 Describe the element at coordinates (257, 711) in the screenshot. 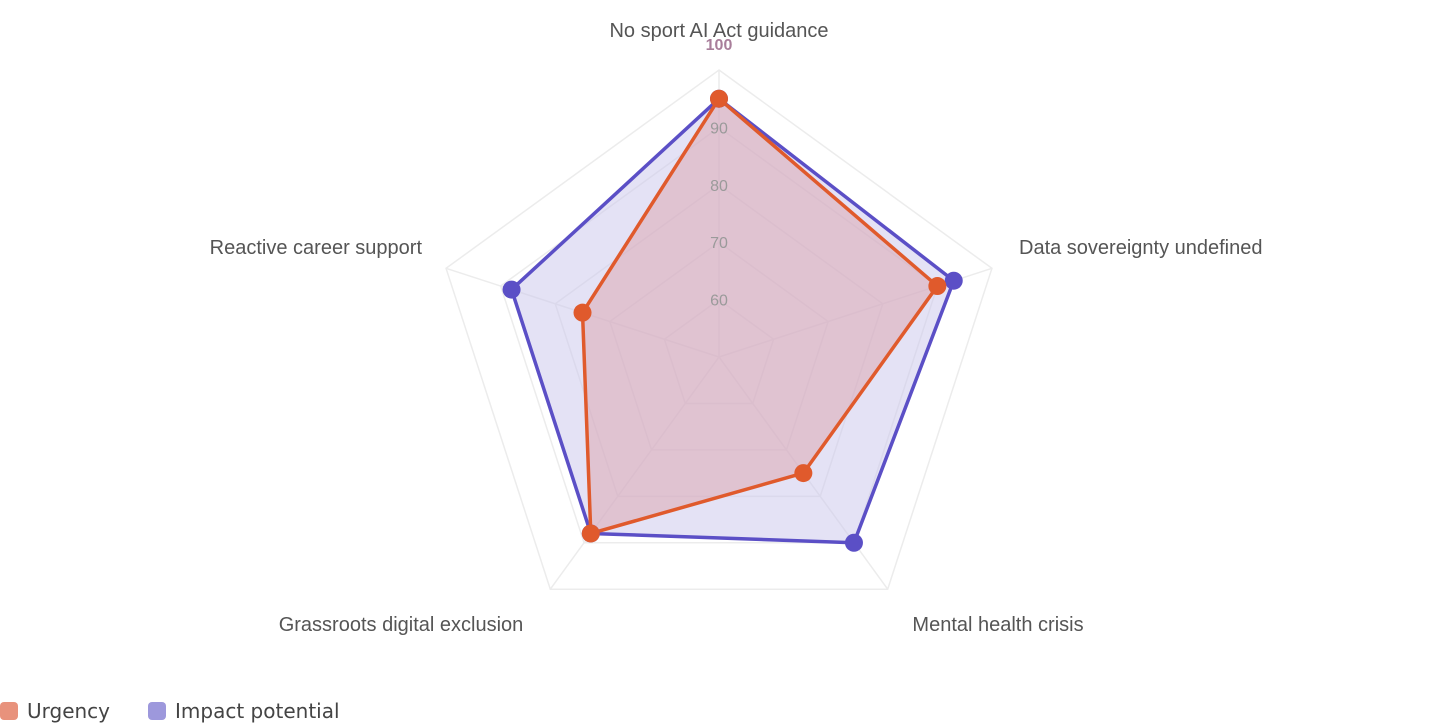

I see `legend-label-impact: Impact potential` at that location.